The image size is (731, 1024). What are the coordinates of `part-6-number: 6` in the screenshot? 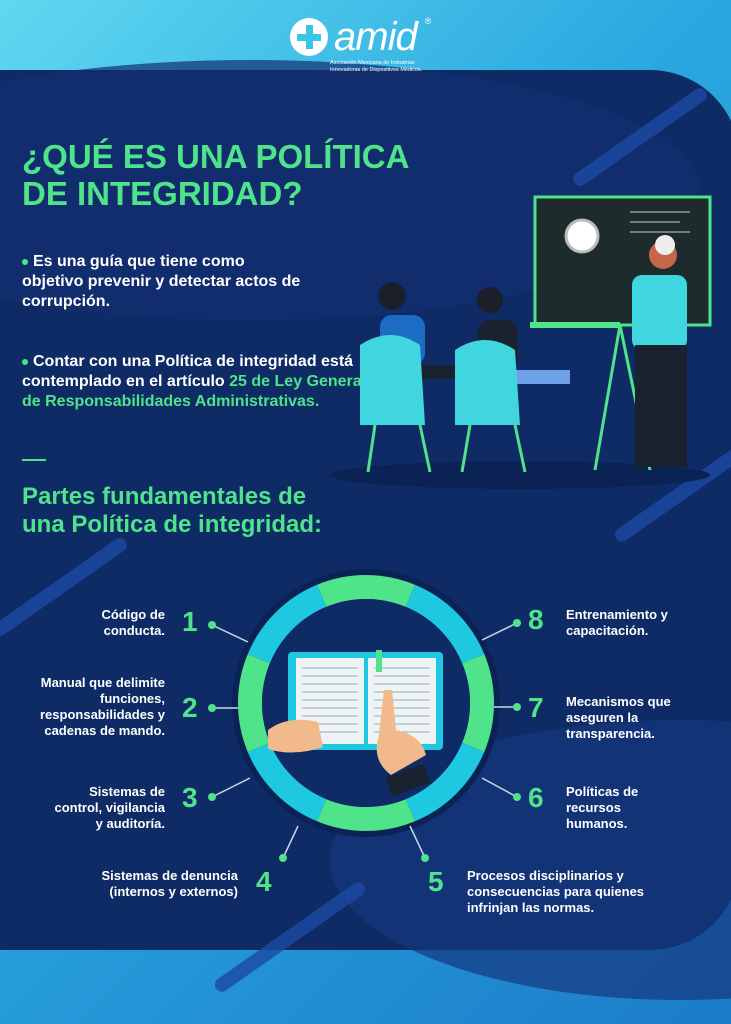 It's located at (536, 797).